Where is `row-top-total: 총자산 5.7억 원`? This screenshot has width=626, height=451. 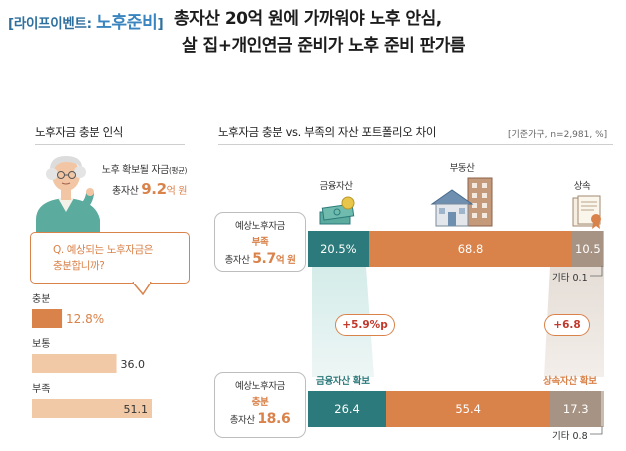
row-top-total: 총자산 5.7억 원 is located at coordinates (260, 260).